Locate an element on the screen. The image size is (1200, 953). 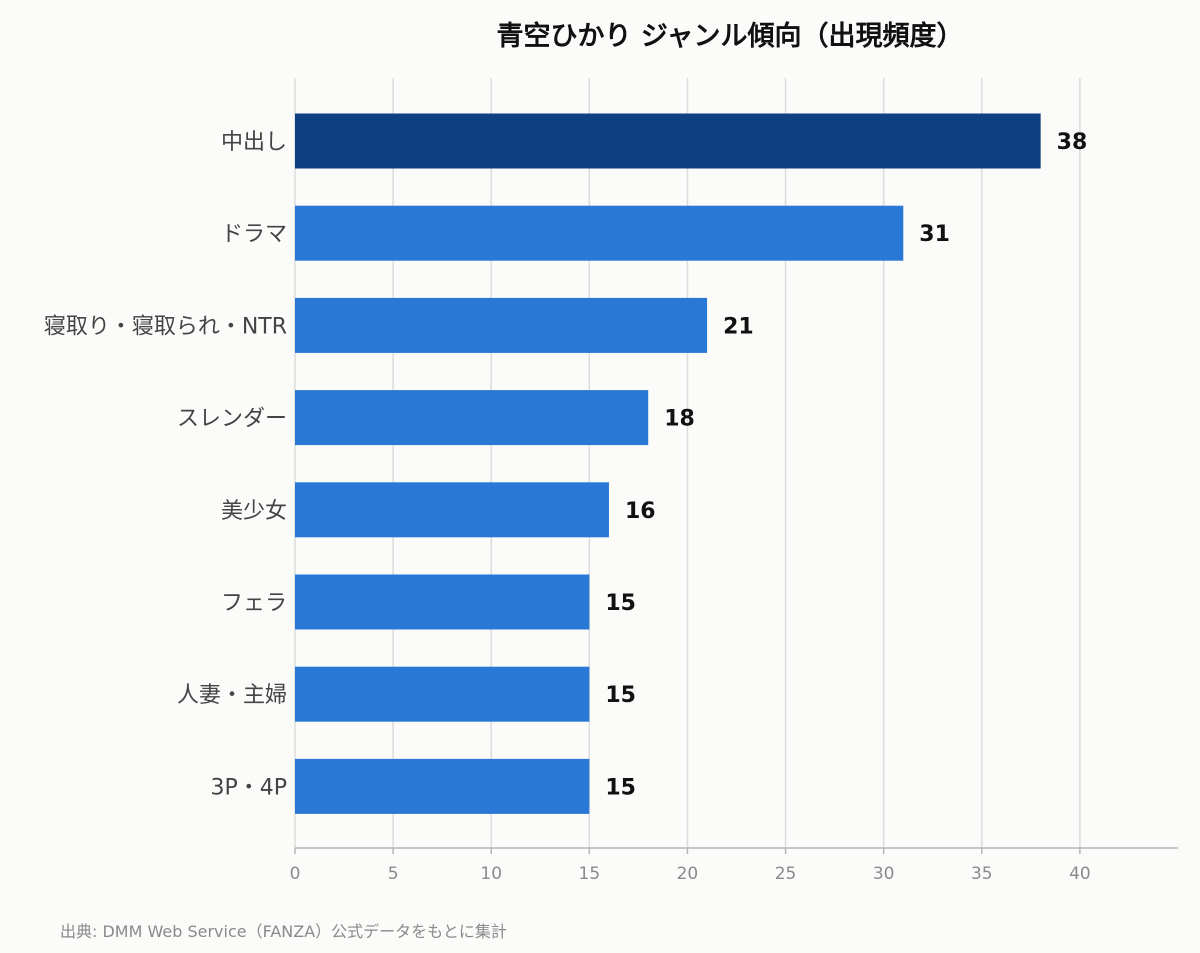
value-label: 18 is located at coordinates (679, 419).